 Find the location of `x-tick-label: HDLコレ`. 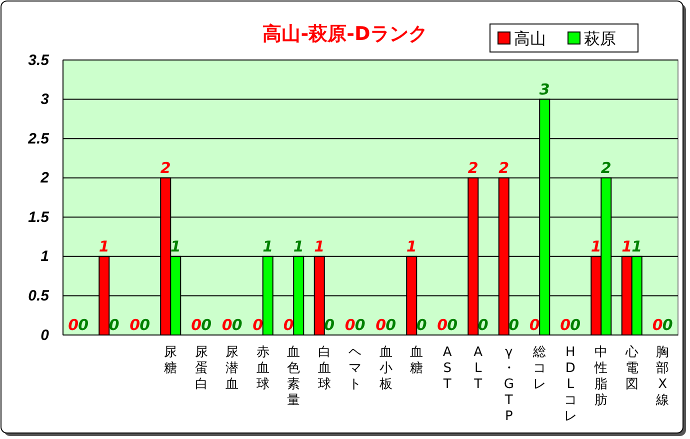

x-tick-label: HDLコレ is located at coordinates (570, 384).